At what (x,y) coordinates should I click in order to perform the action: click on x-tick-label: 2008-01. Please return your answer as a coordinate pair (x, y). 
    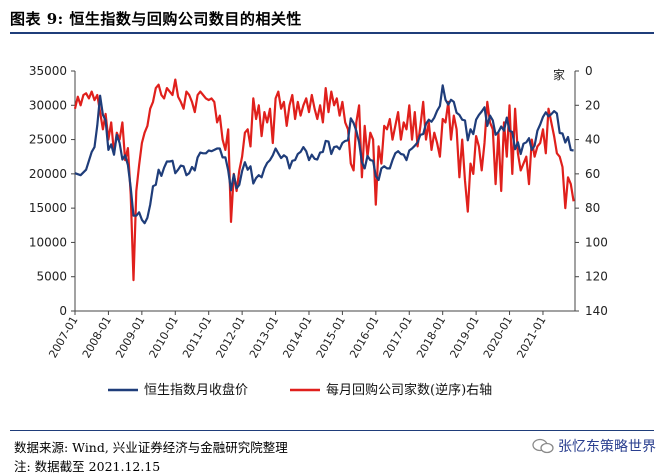
    Looking at the image, I should click on (97, 337).